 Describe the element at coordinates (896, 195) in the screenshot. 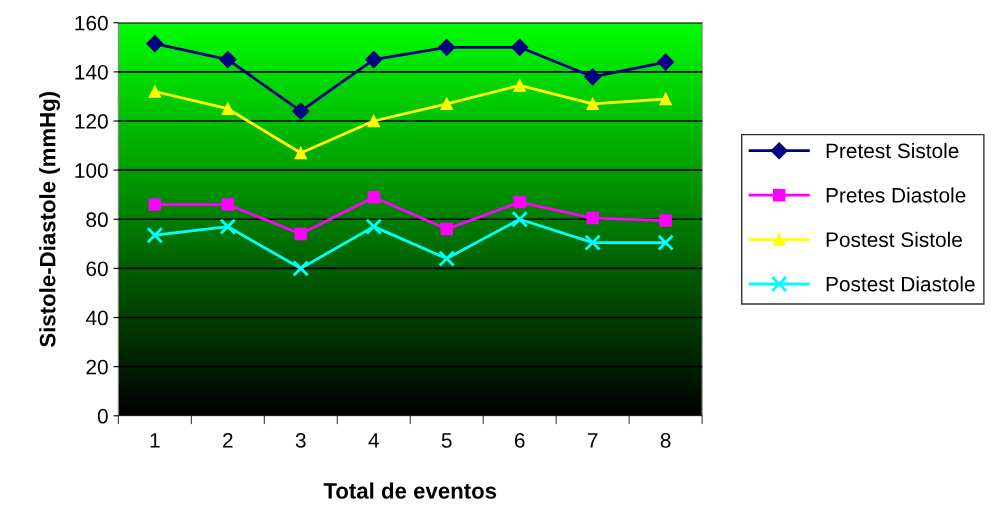

I see `legend-label: Pretes Diastole` at that location.